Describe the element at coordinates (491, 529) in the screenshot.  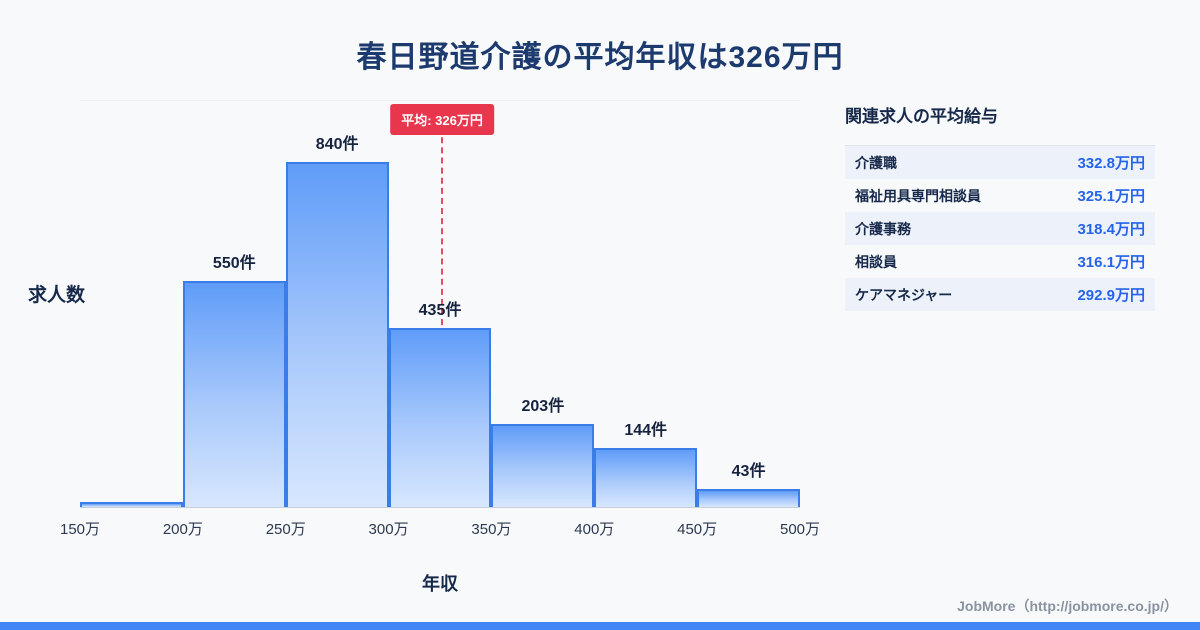
I see `x-tick-label: 350万` at that location.